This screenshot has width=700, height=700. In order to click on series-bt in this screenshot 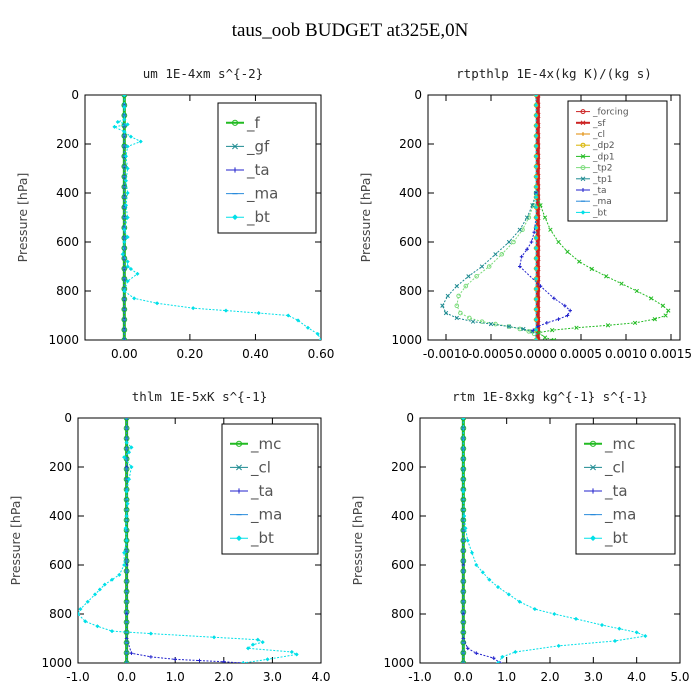, I will do `click(188, 551)`.